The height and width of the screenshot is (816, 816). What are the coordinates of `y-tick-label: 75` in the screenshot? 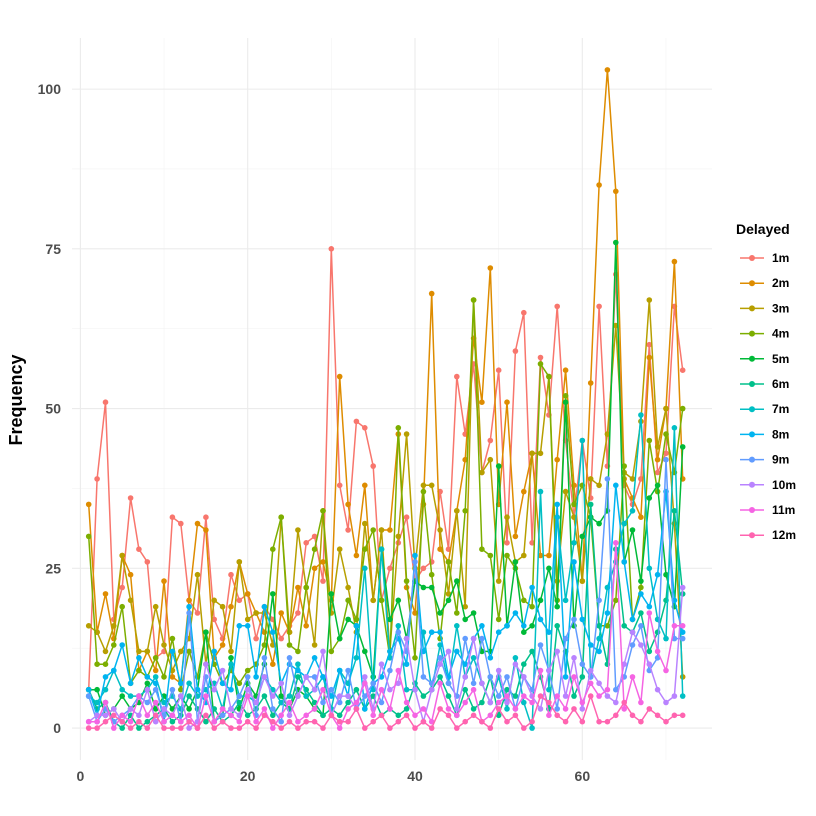 It's located at (53, 249).